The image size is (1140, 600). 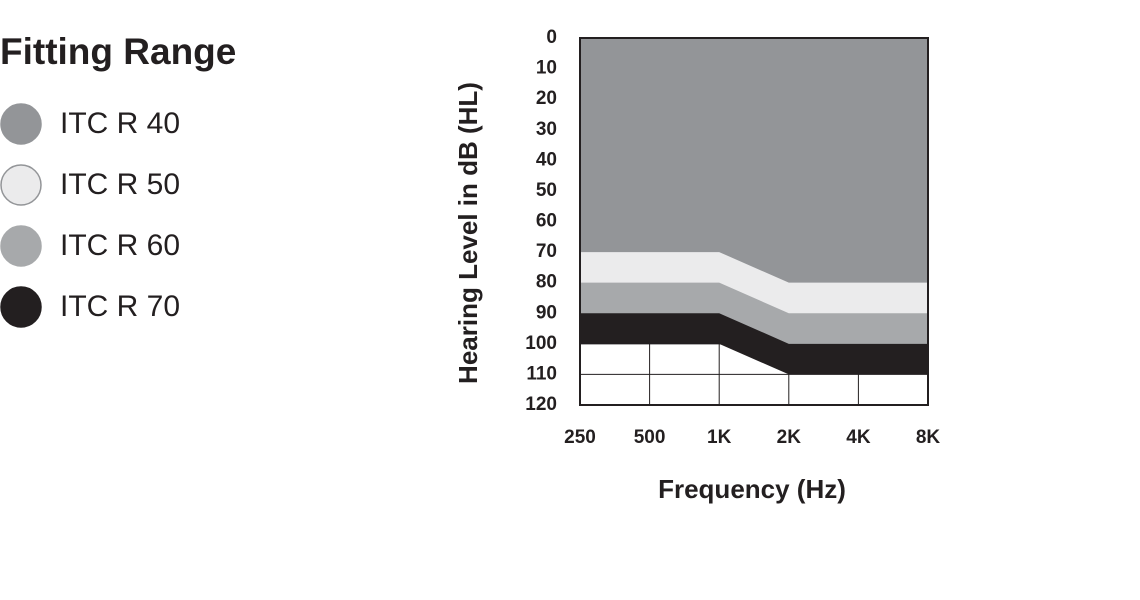 What do you see at coordinates (120, 184) in the screenshot?
I see `legend-label: ITC R 50` at bounding box center [120, 184].